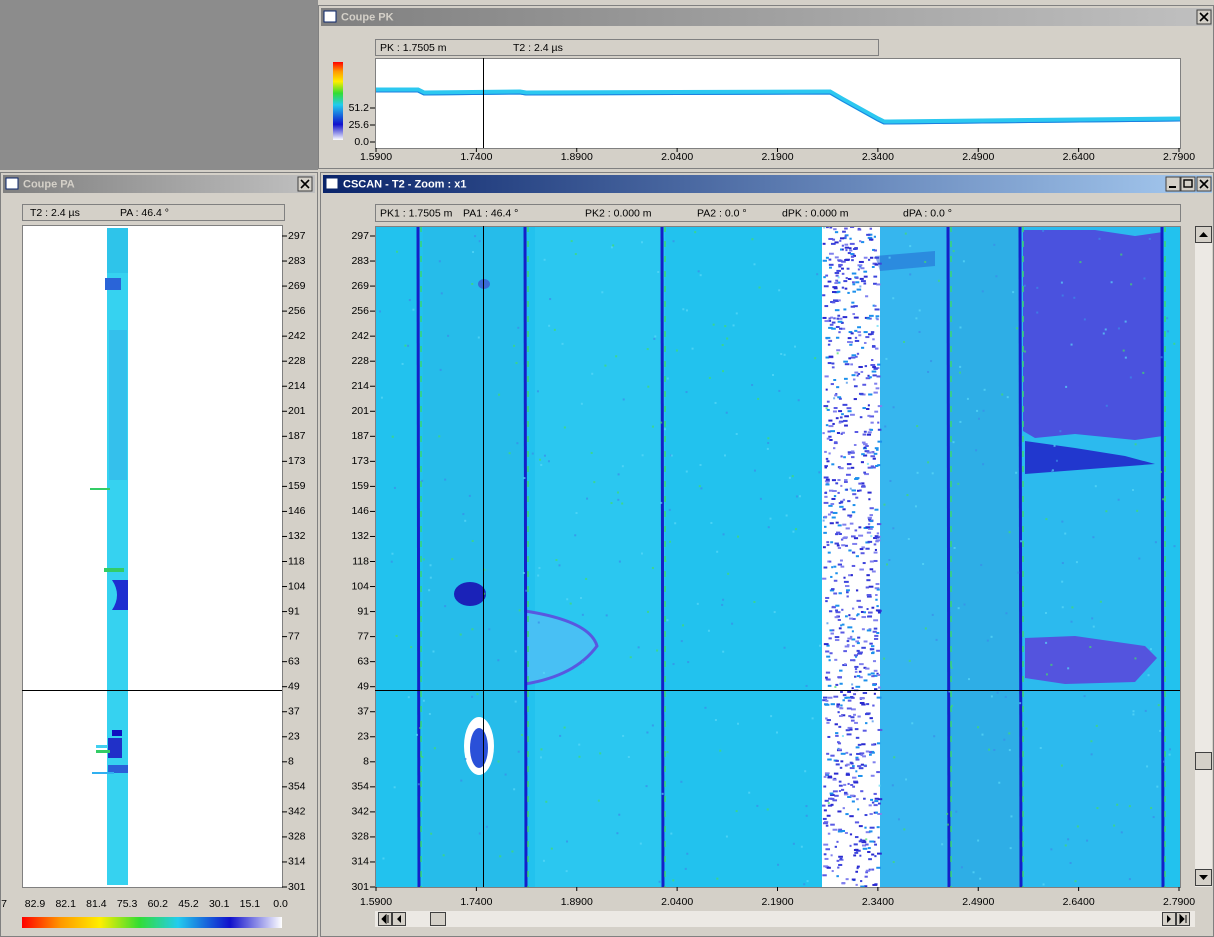 This screenshot has height=937, width=1214. What do you see at coordinates (1203, 877) in the screenshot?
I see `scroll-down-button` at bounding box center [1203, 877].